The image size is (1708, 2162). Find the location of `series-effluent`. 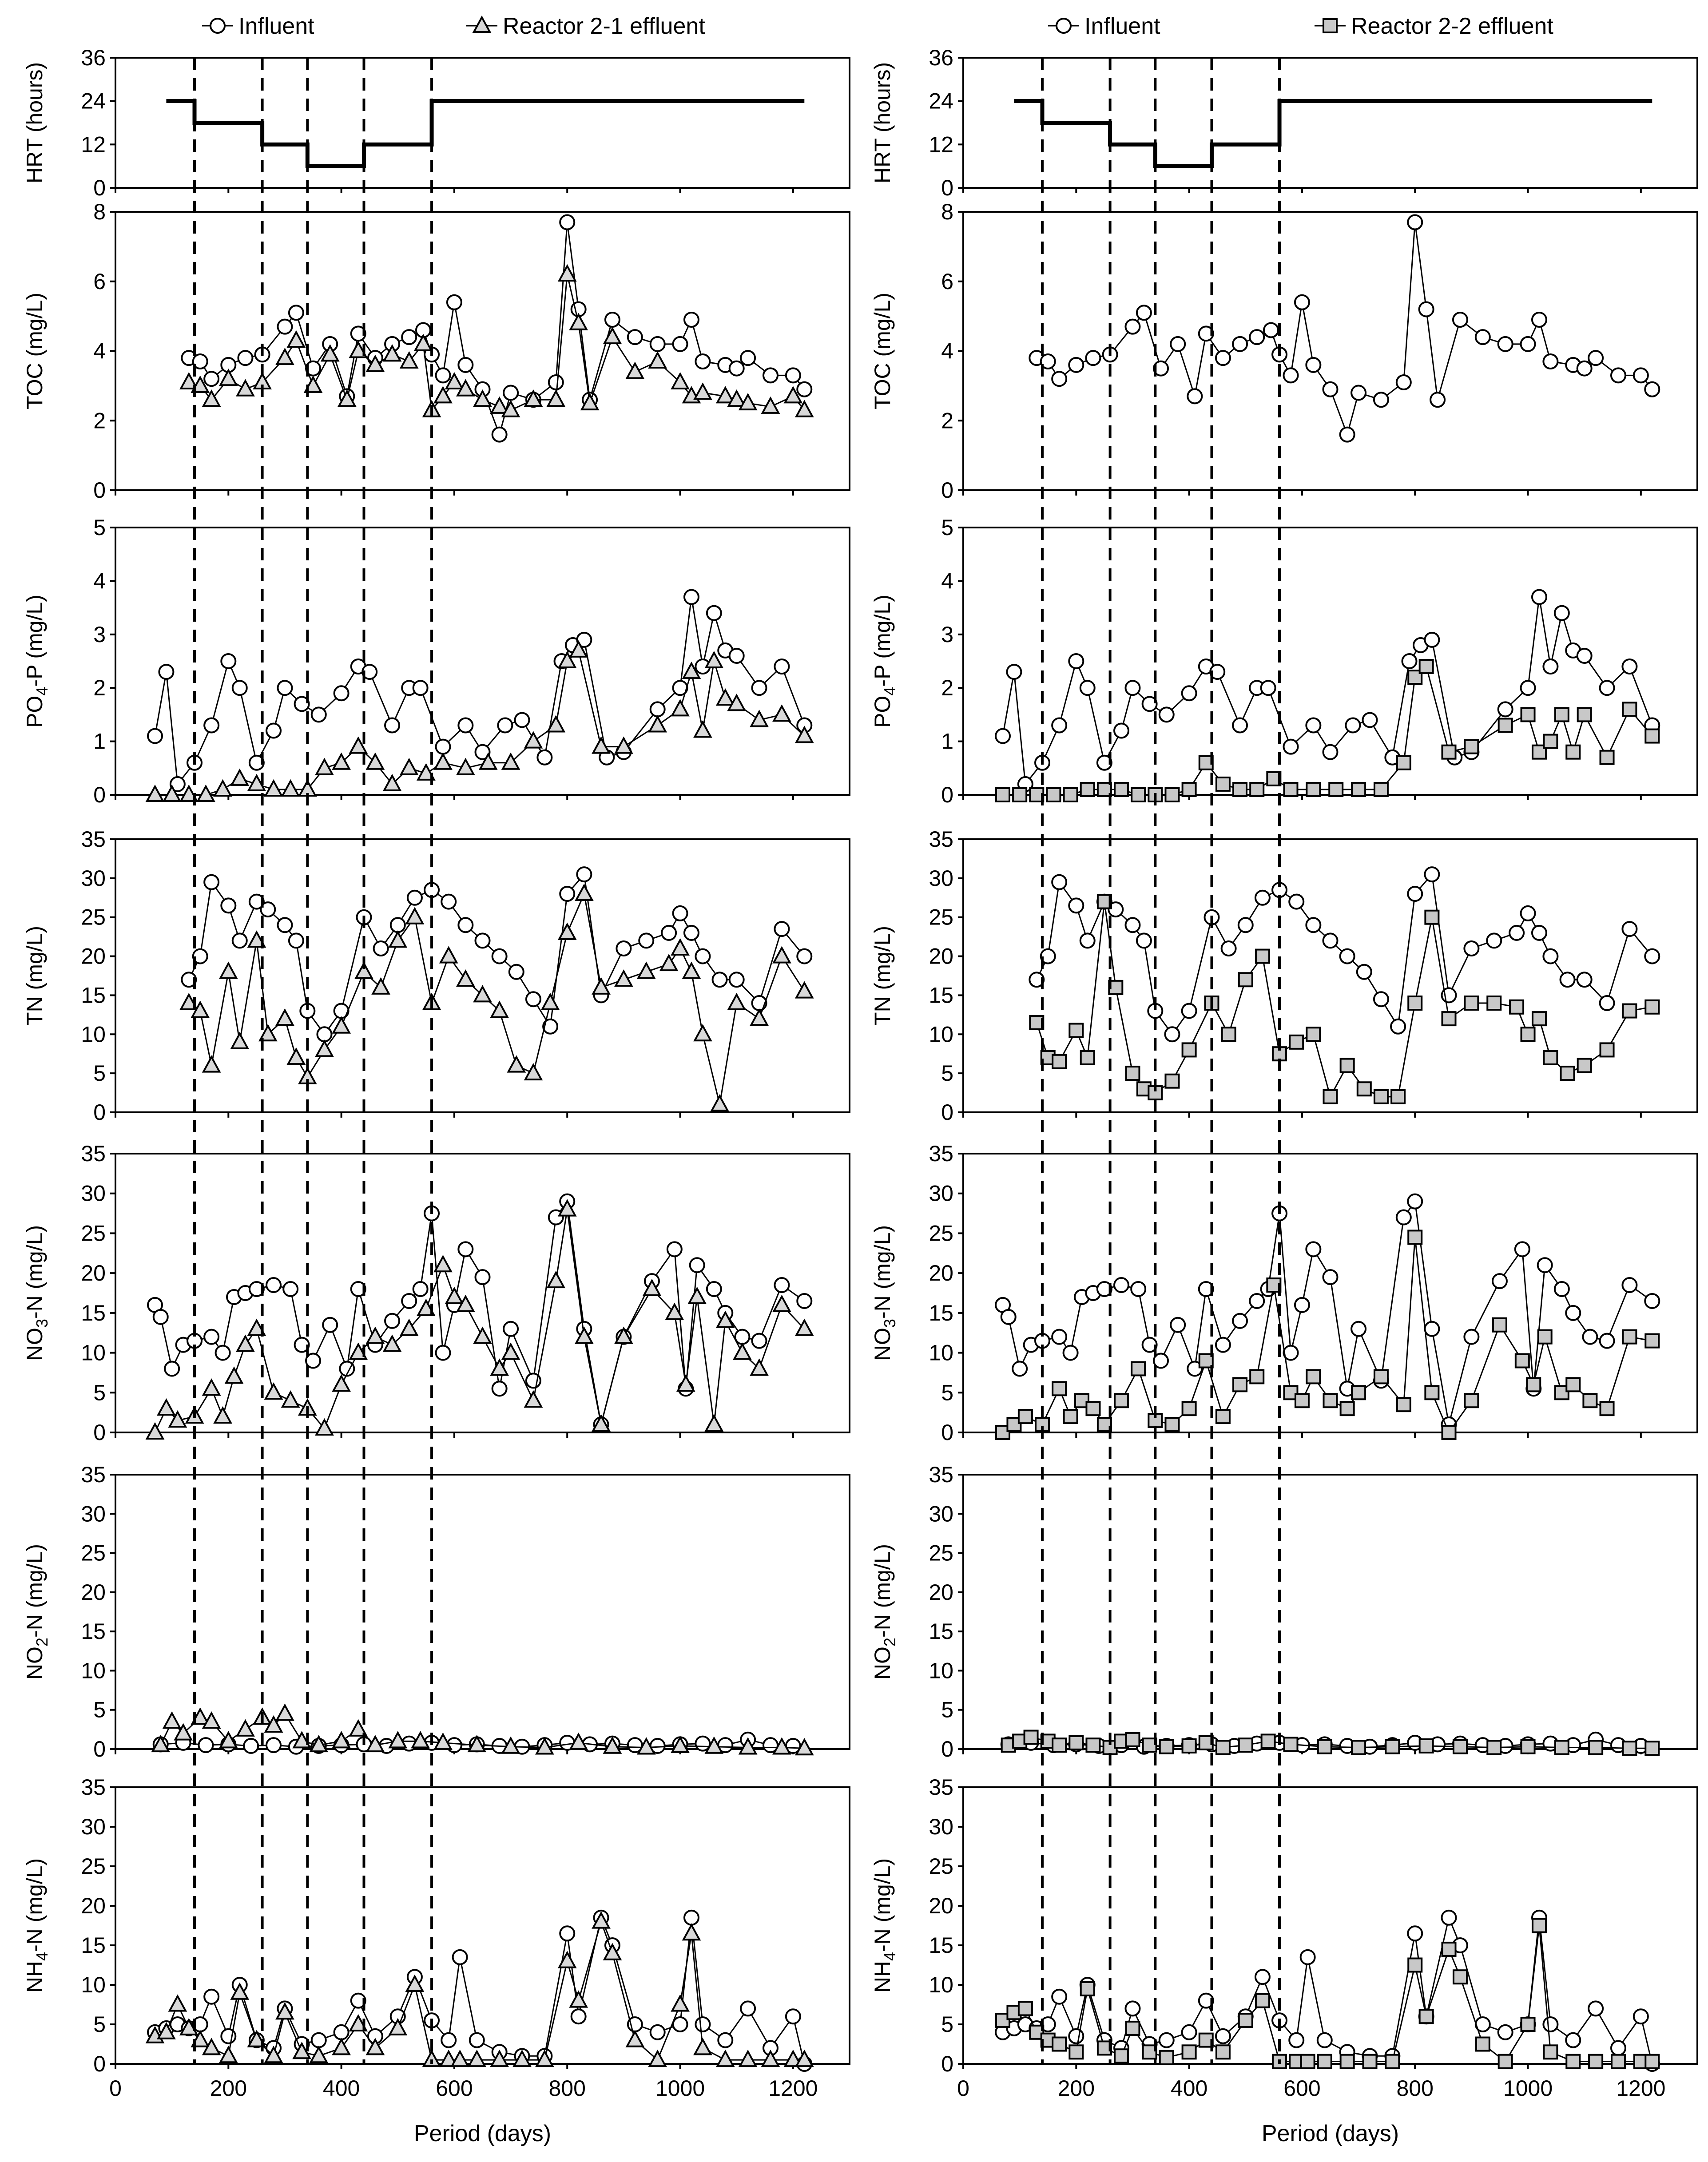

series-effluent is located at coordinates (1331, 1743).